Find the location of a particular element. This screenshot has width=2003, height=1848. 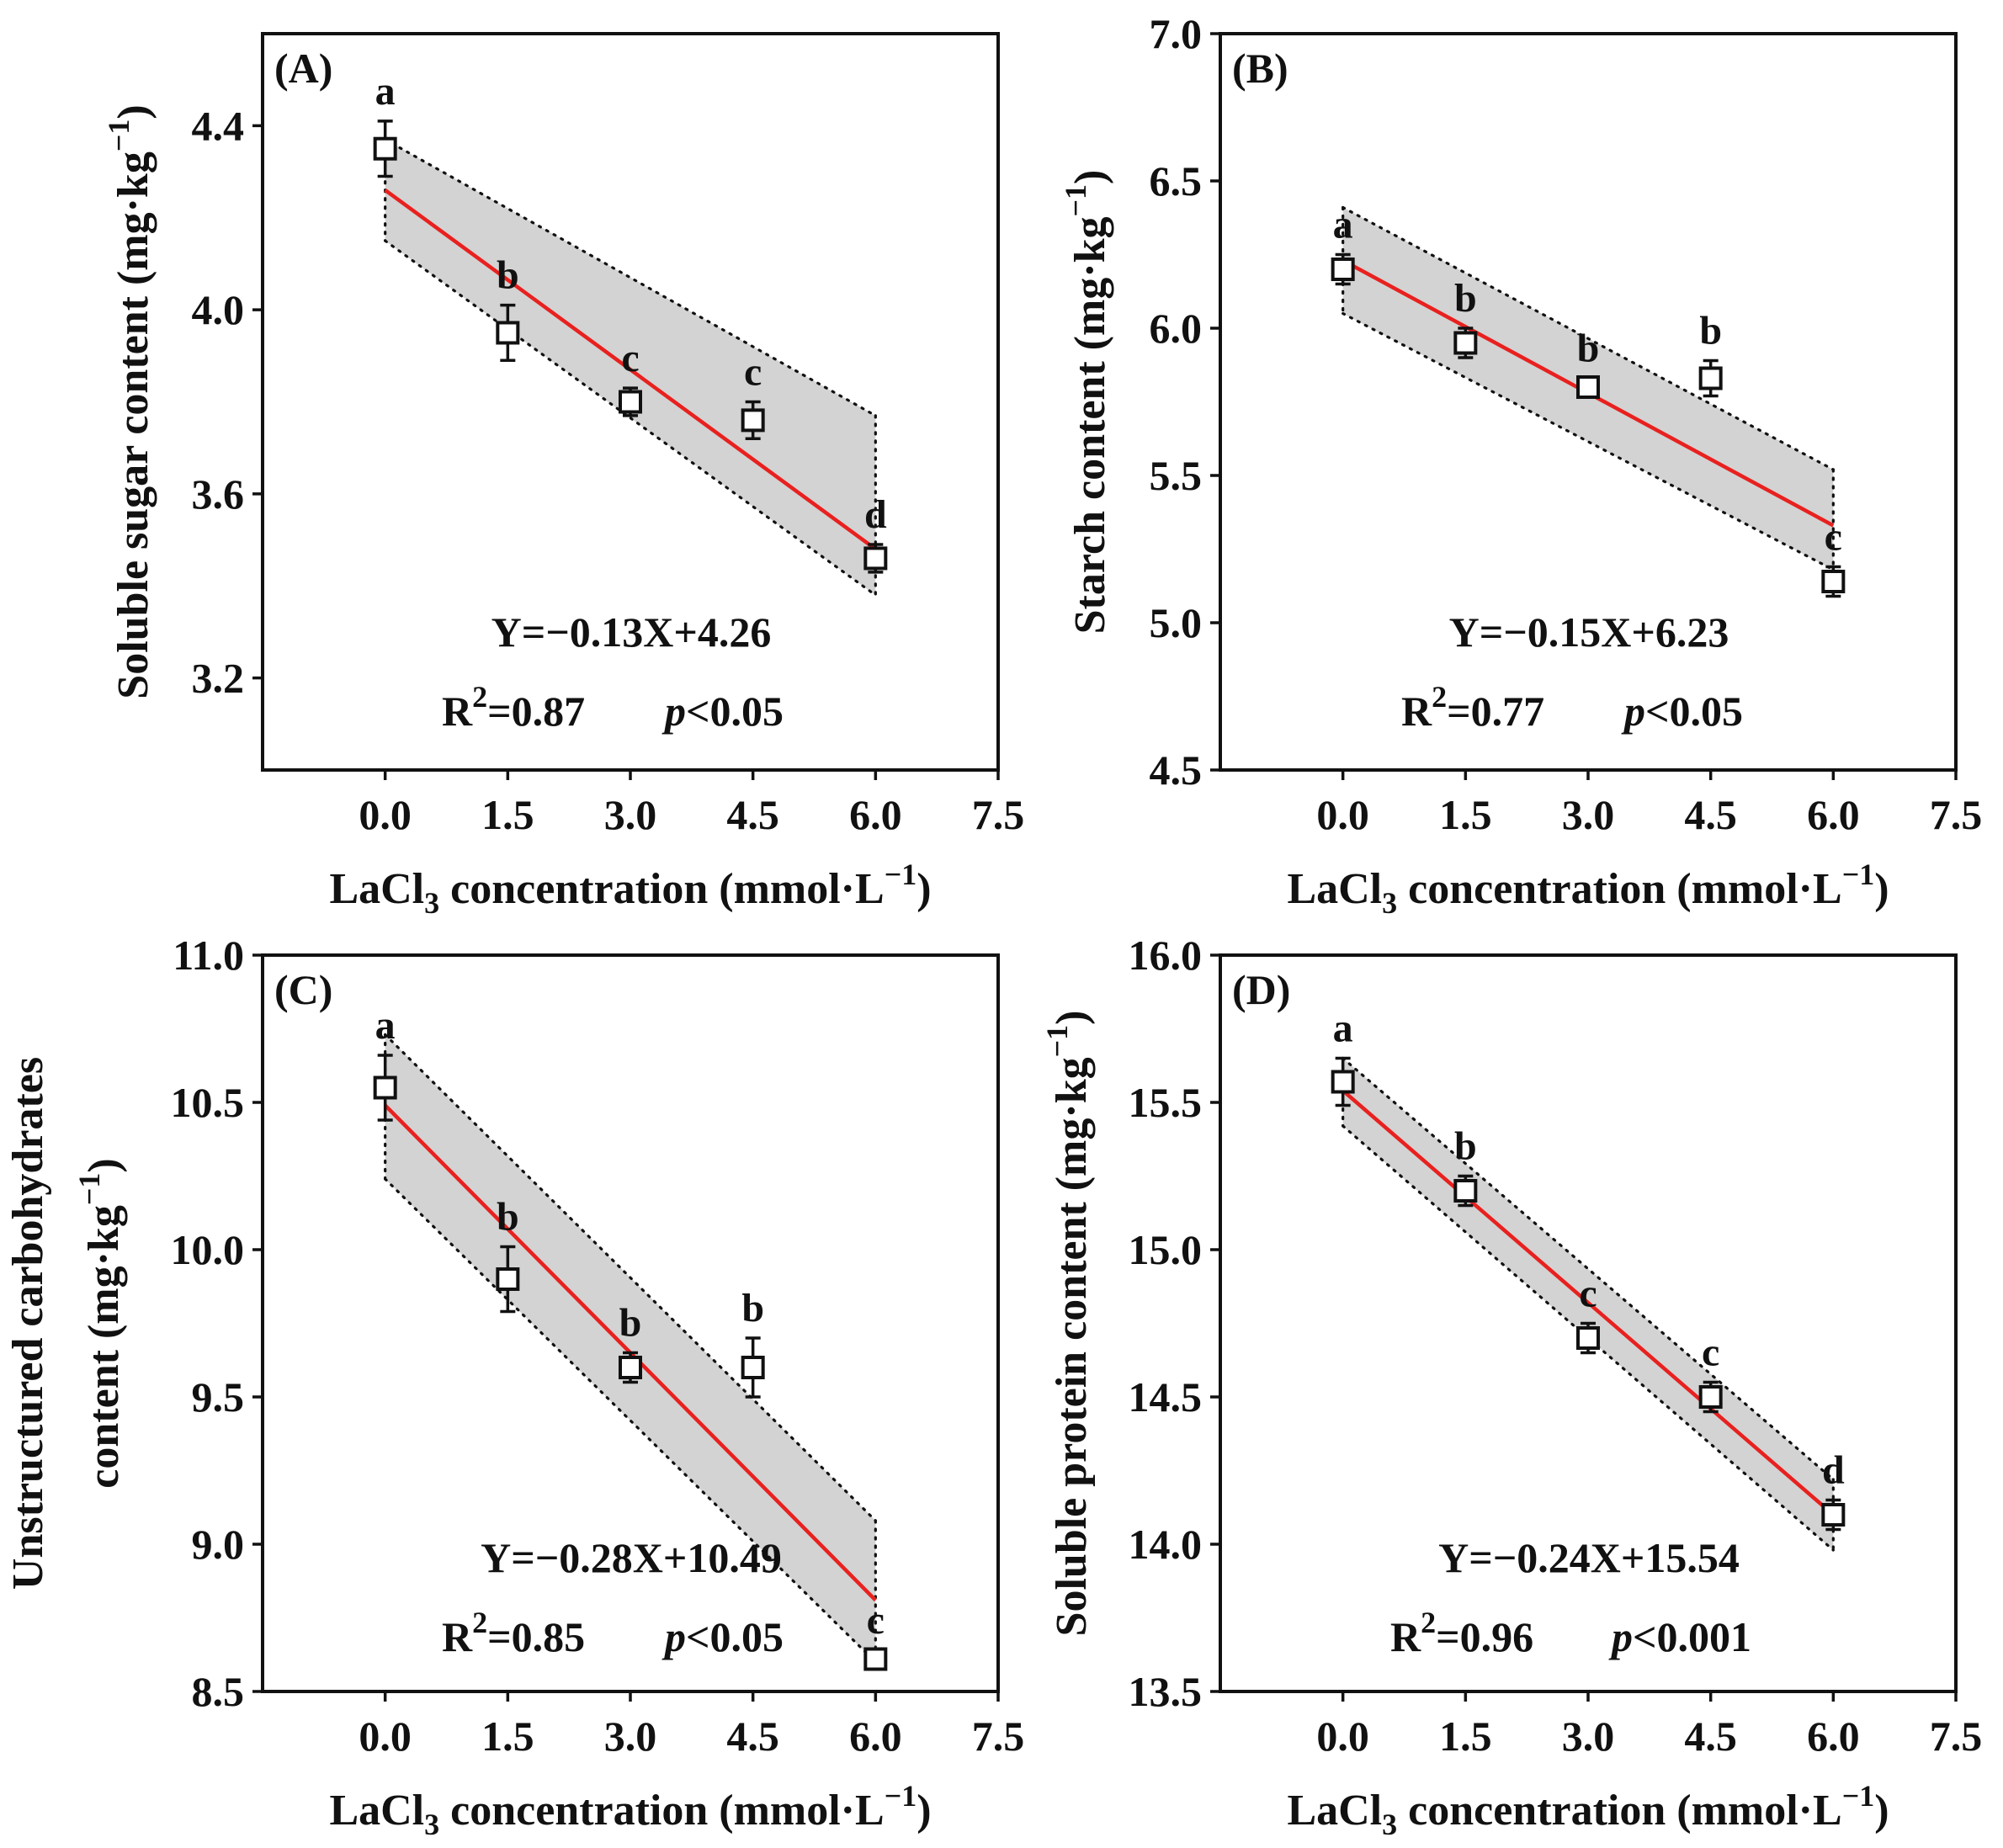

y-tick-label: 10.0 is located at coordinates (208, 1249).